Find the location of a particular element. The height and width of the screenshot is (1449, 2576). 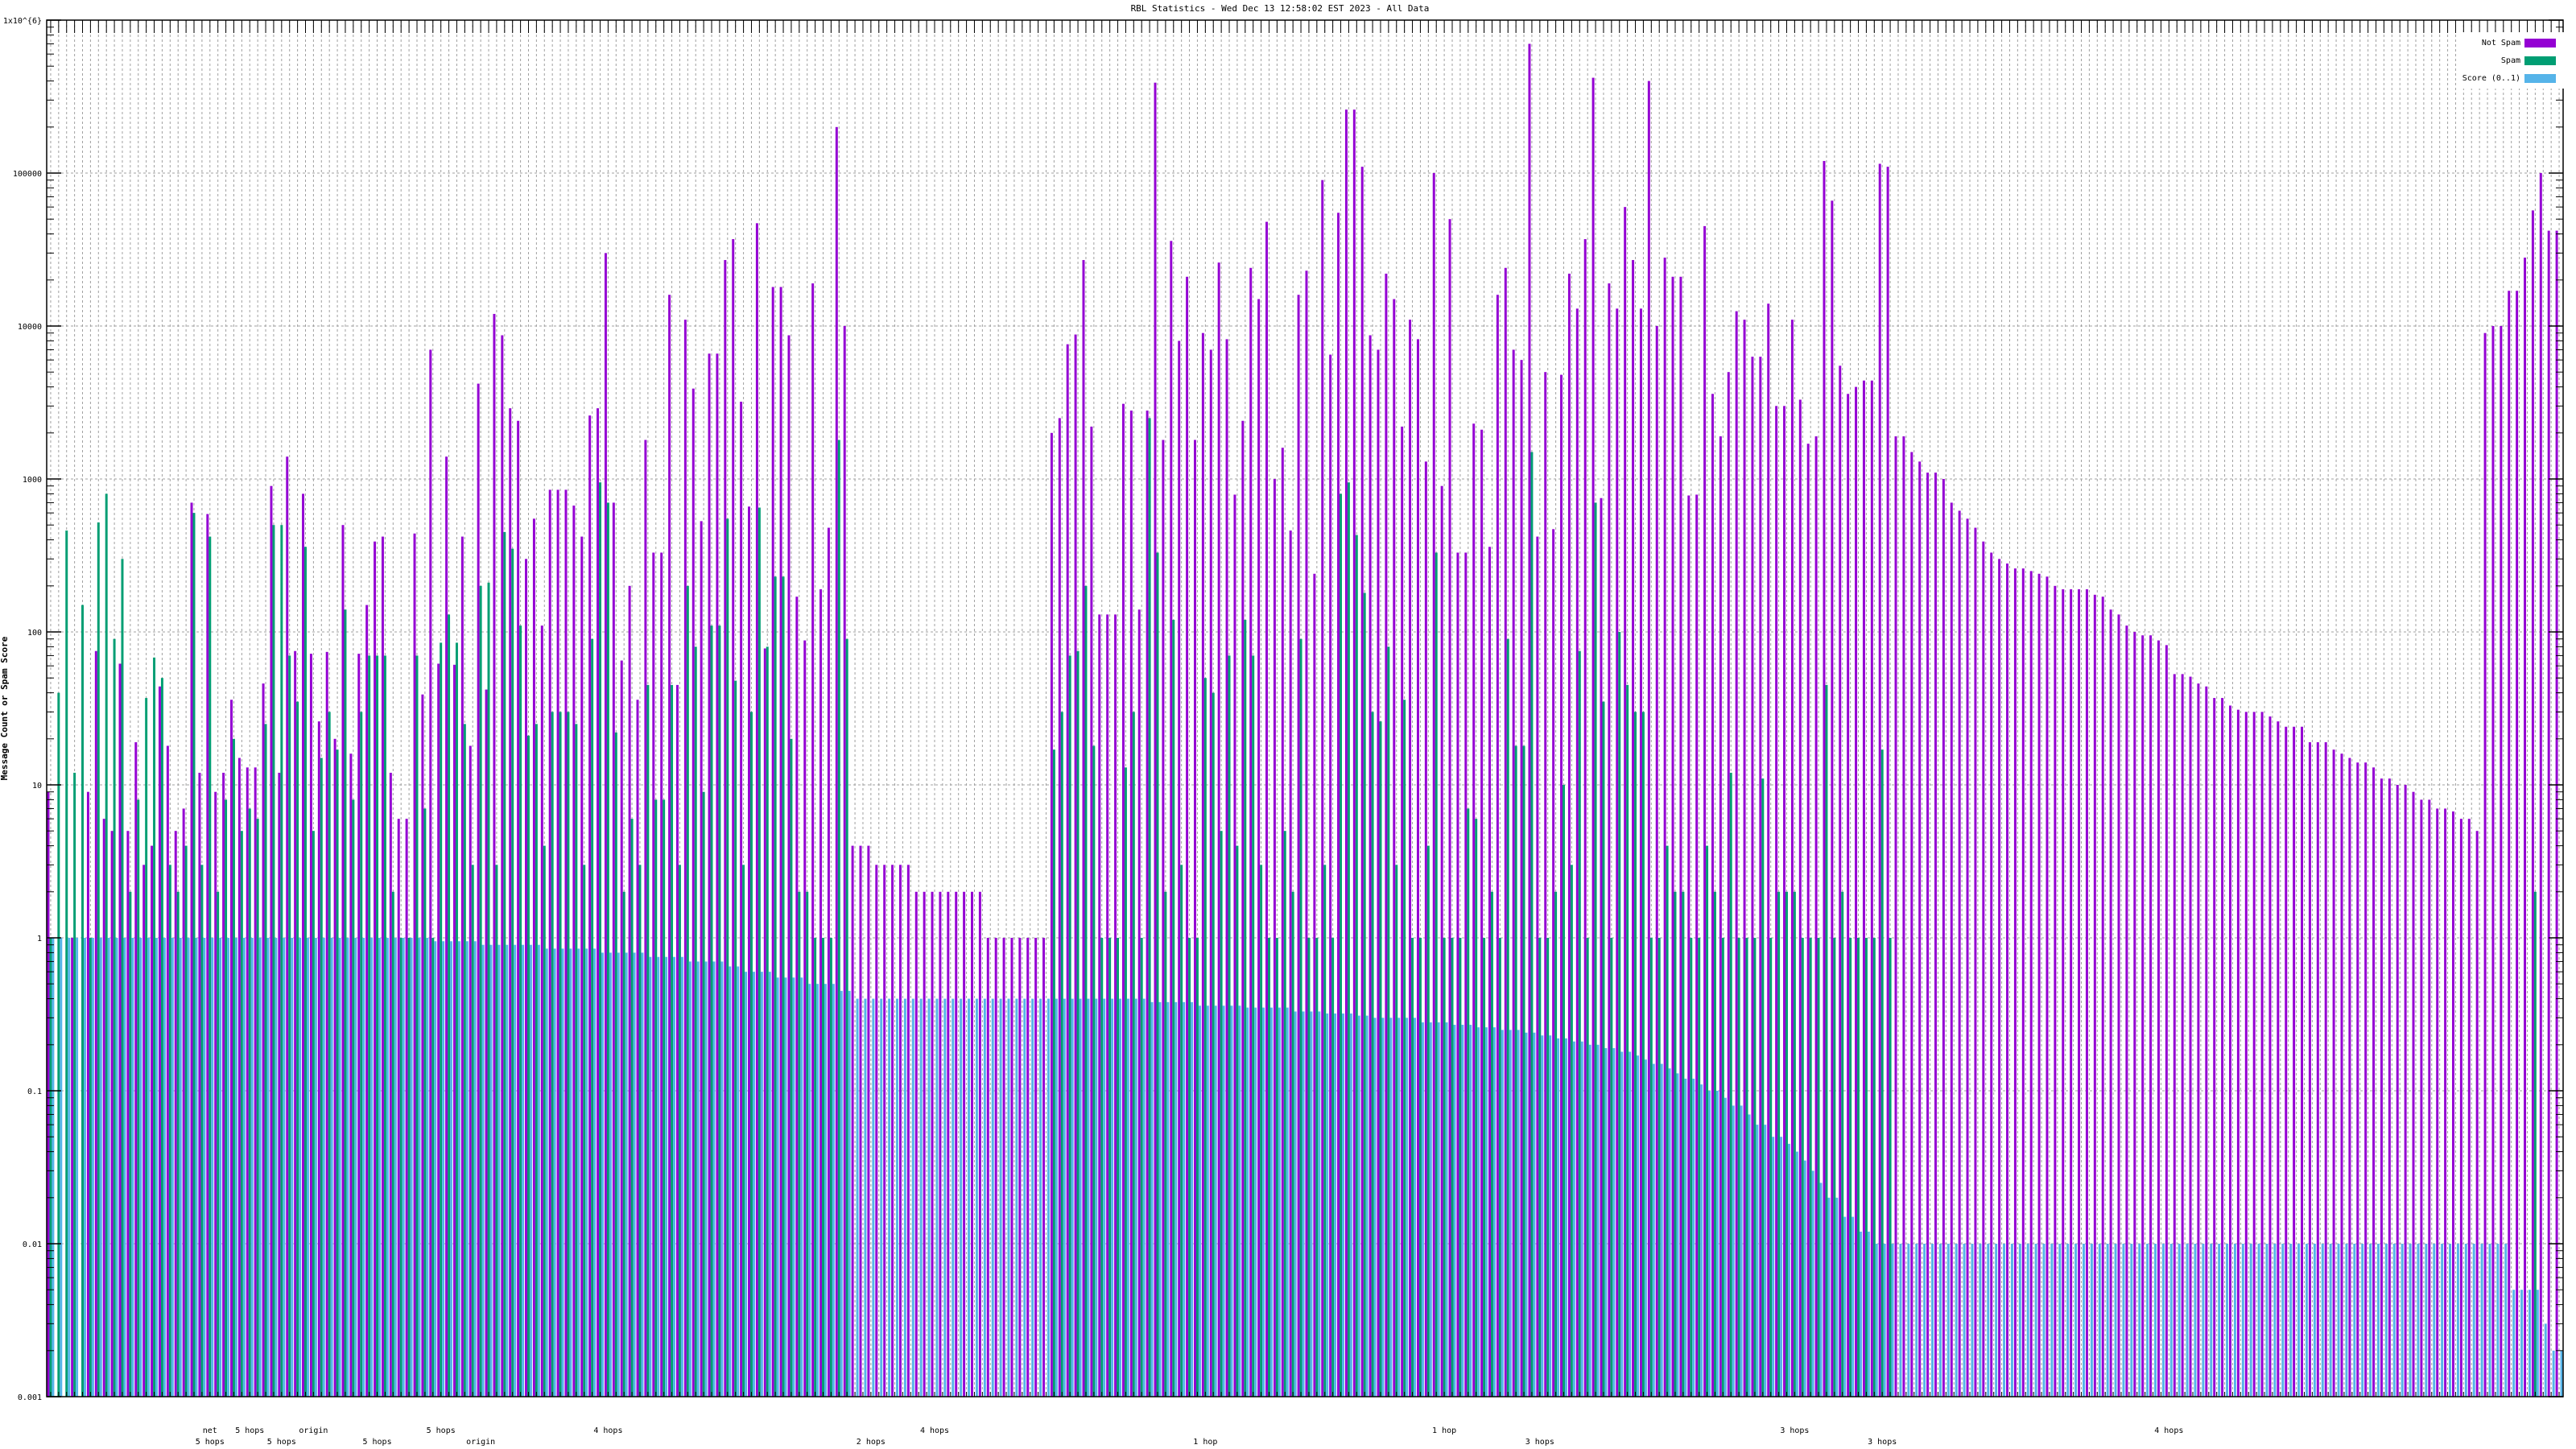

legend-label-spam: Spam is located at coordinates (2510, 60).